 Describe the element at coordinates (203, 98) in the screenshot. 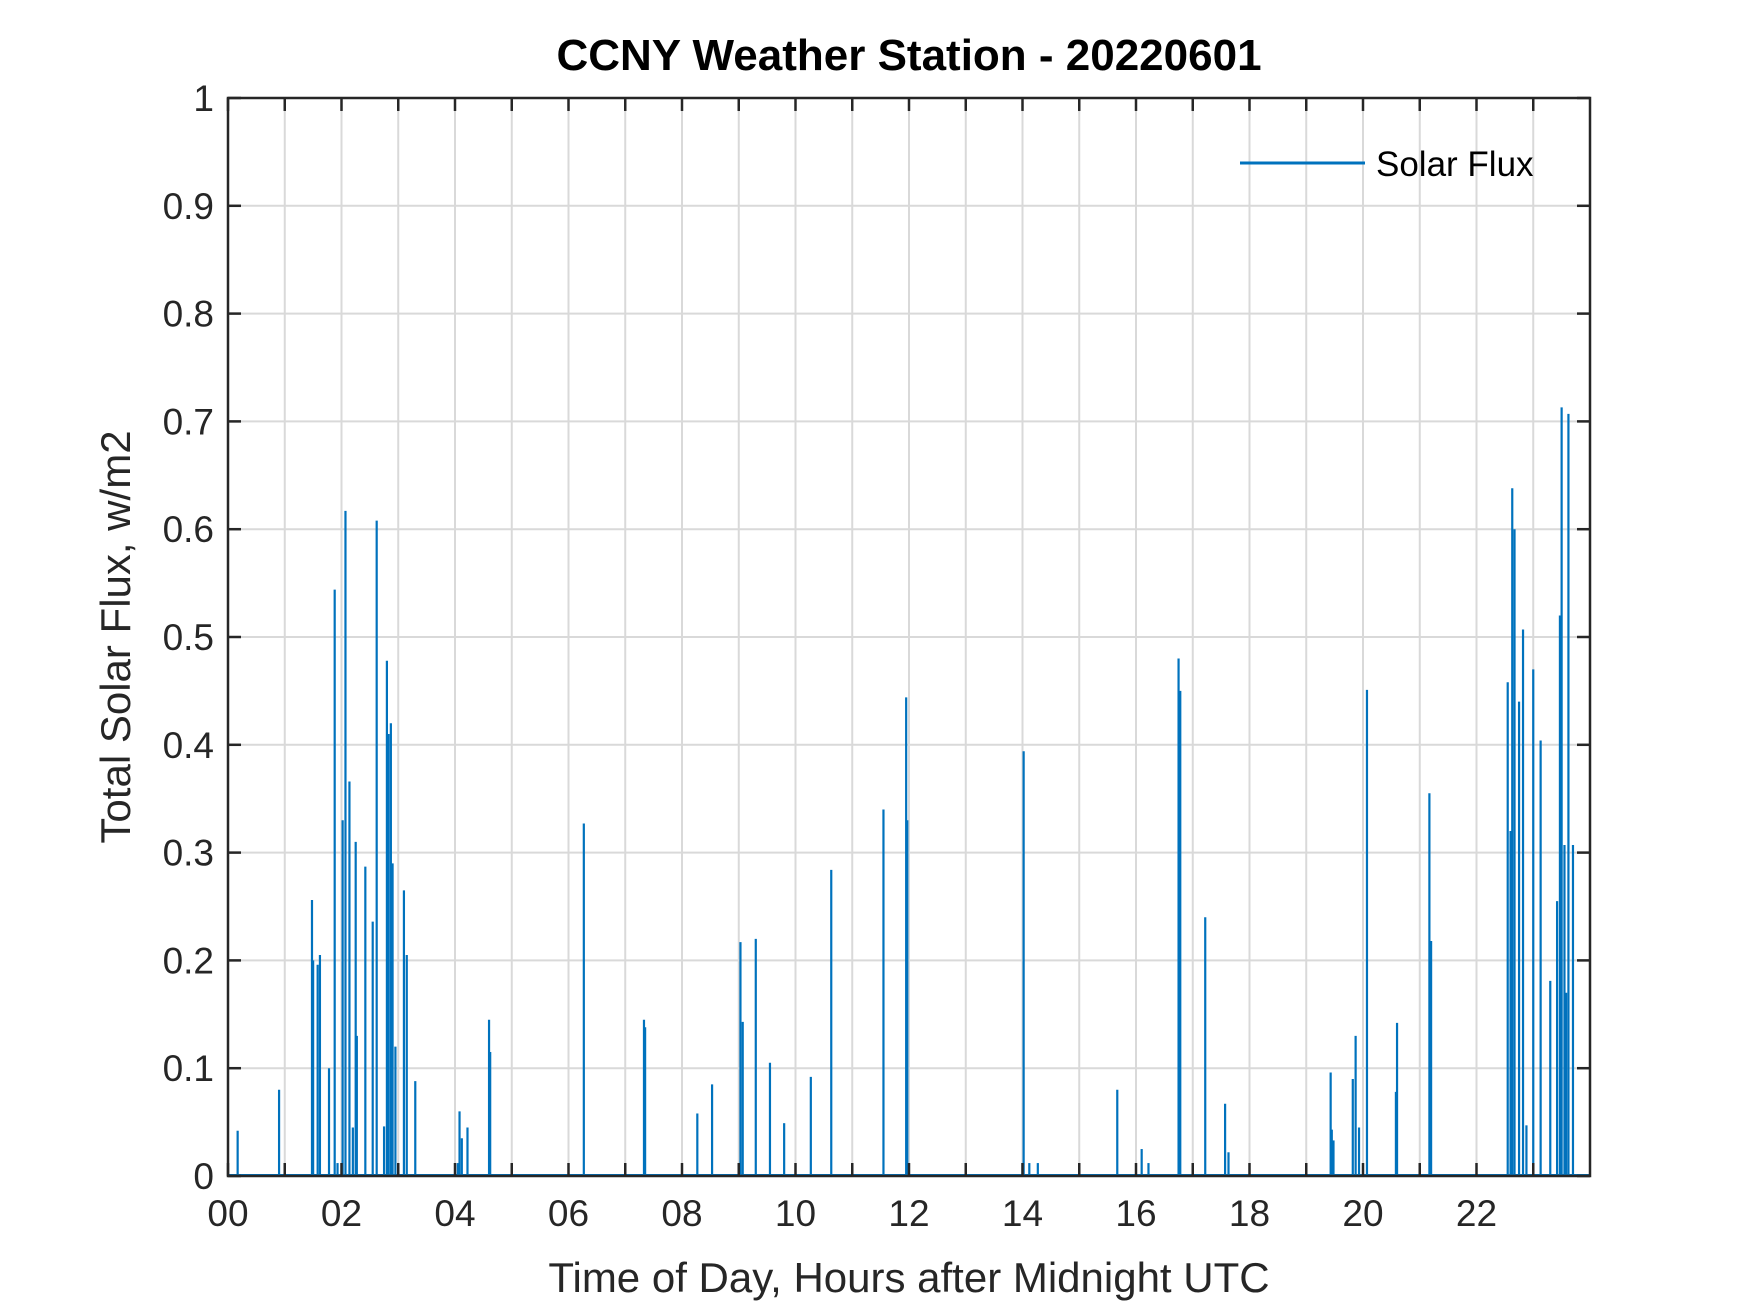

I see `y-tick-label: 1` at that location.